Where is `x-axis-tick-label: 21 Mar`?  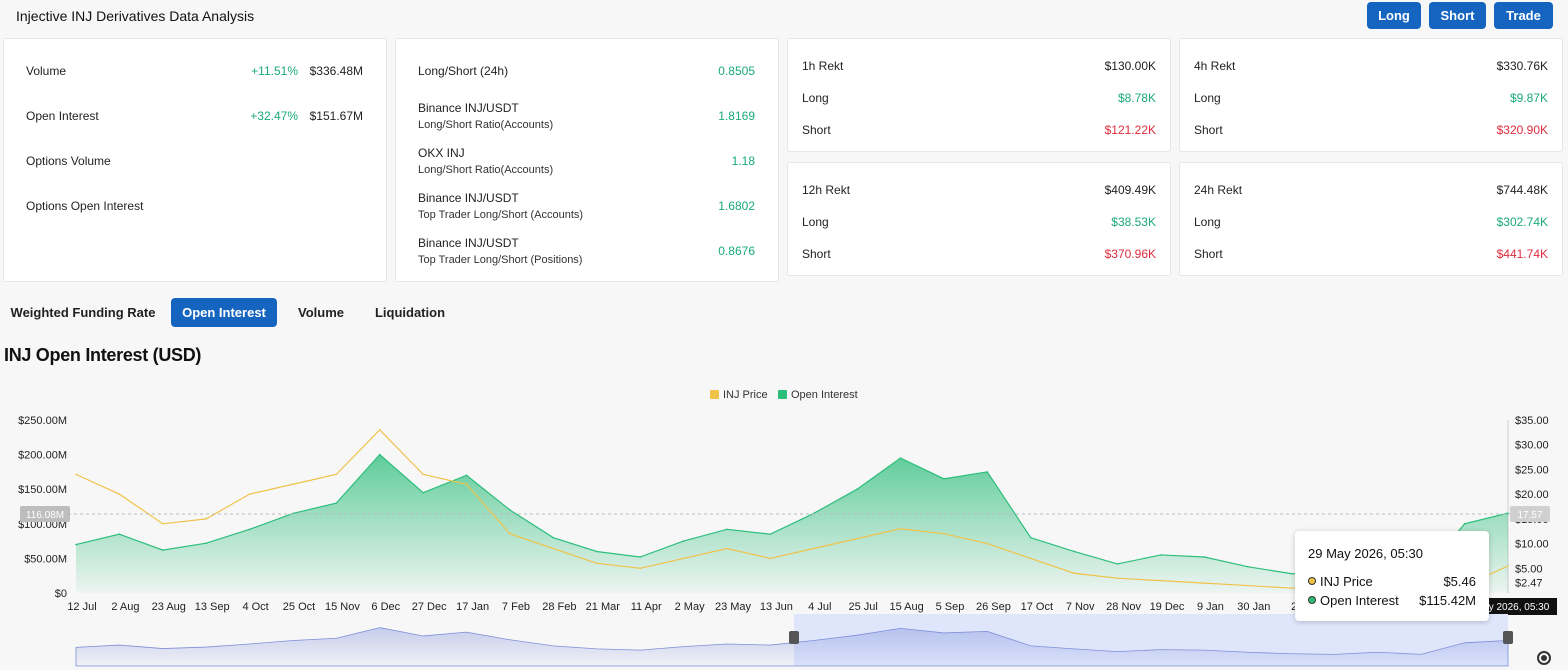
x-axis-tick-label: 21 Mar is located at coordinates (603, 607).